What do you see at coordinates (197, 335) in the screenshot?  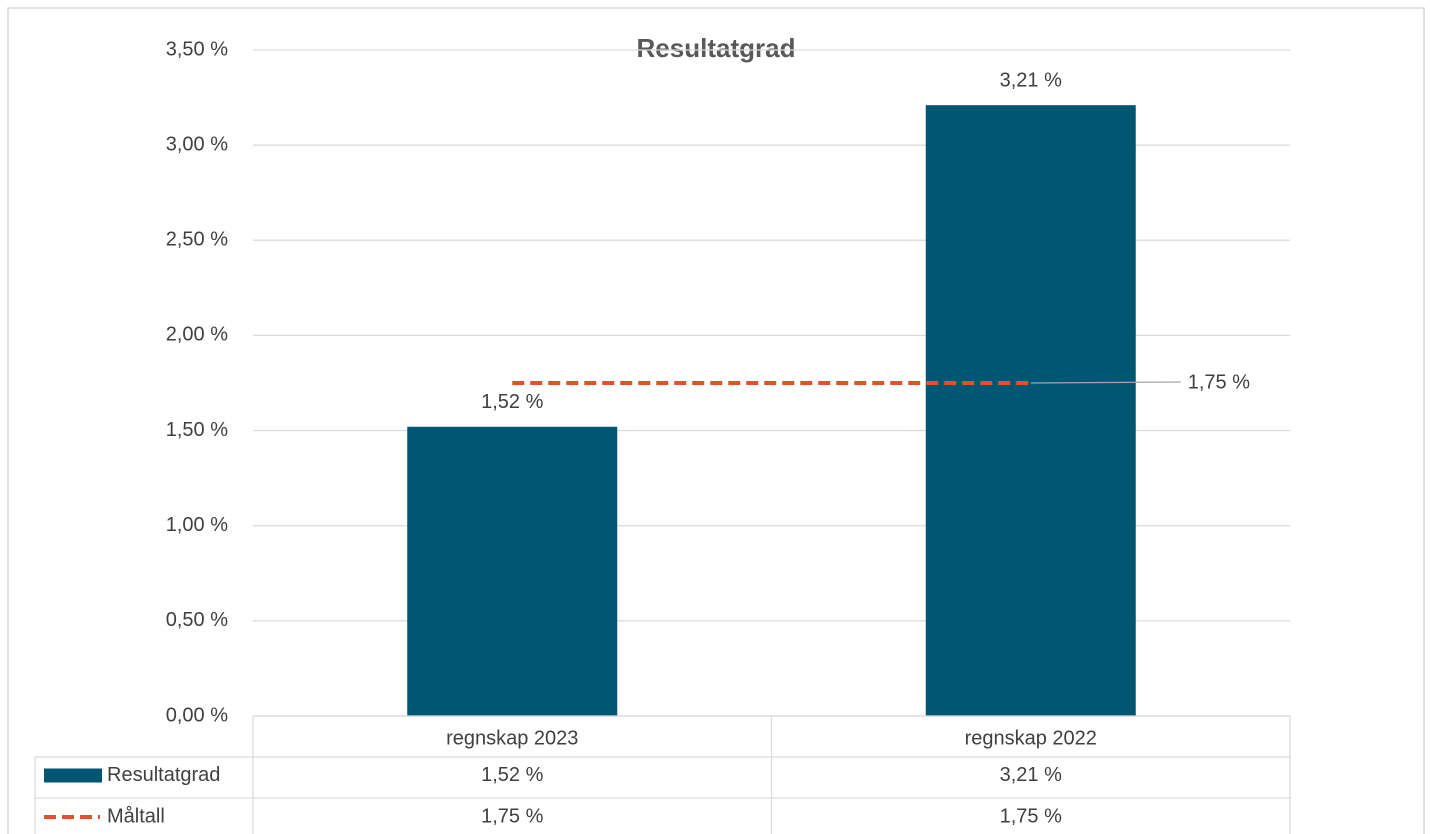 I see `y-tick-label: 2,00 %` at bounding box center [197, 335].